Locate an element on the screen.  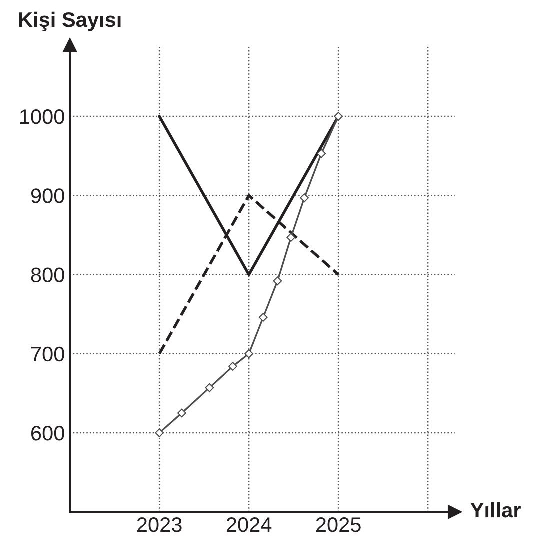
y-tick-label: 800 is located at coordinates (47, 275).